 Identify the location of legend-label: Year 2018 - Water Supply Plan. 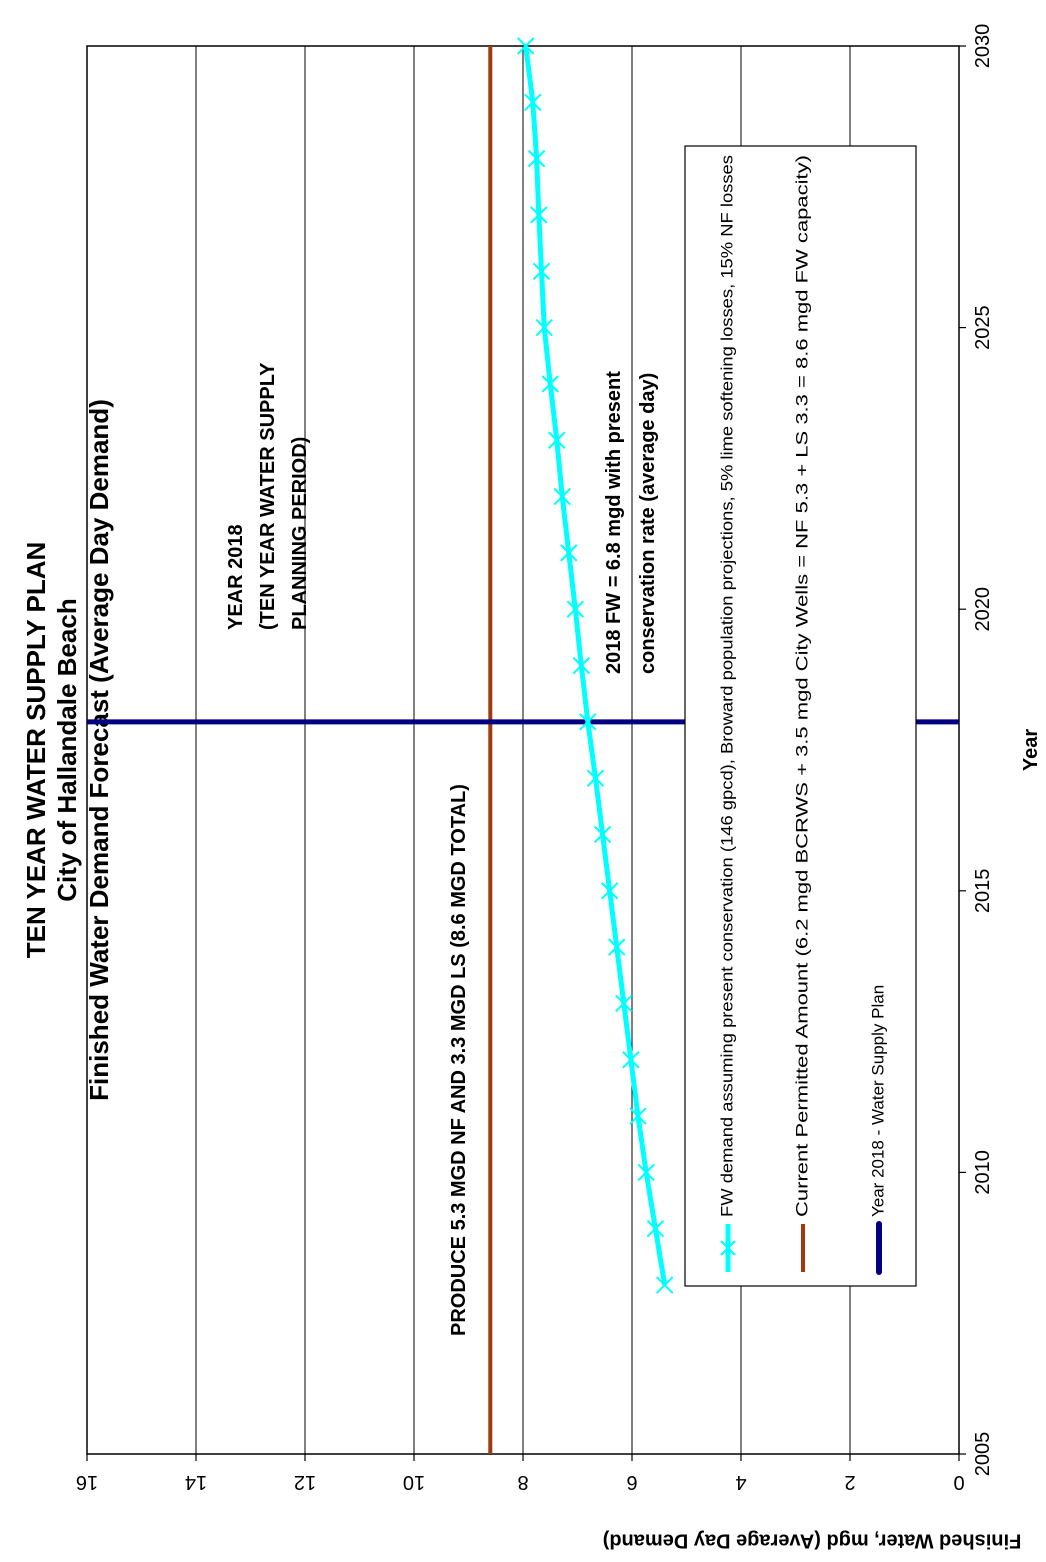
(877, 1101).